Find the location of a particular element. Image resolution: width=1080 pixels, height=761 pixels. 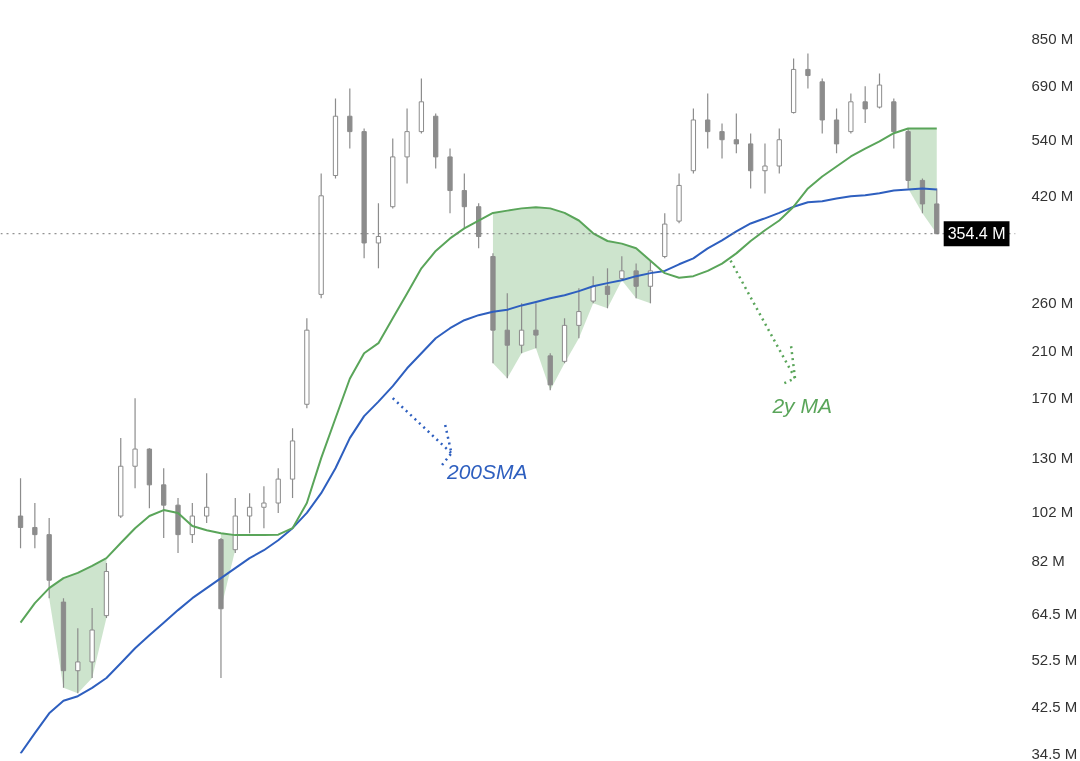

y-tick-label: 130 M is located at coordinates (1052, 457).